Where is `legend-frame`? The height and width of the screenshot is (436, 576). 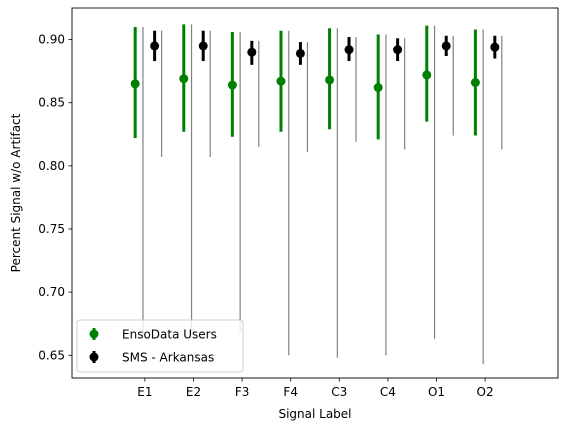
legend-frame is located at coordinates (160, 346).